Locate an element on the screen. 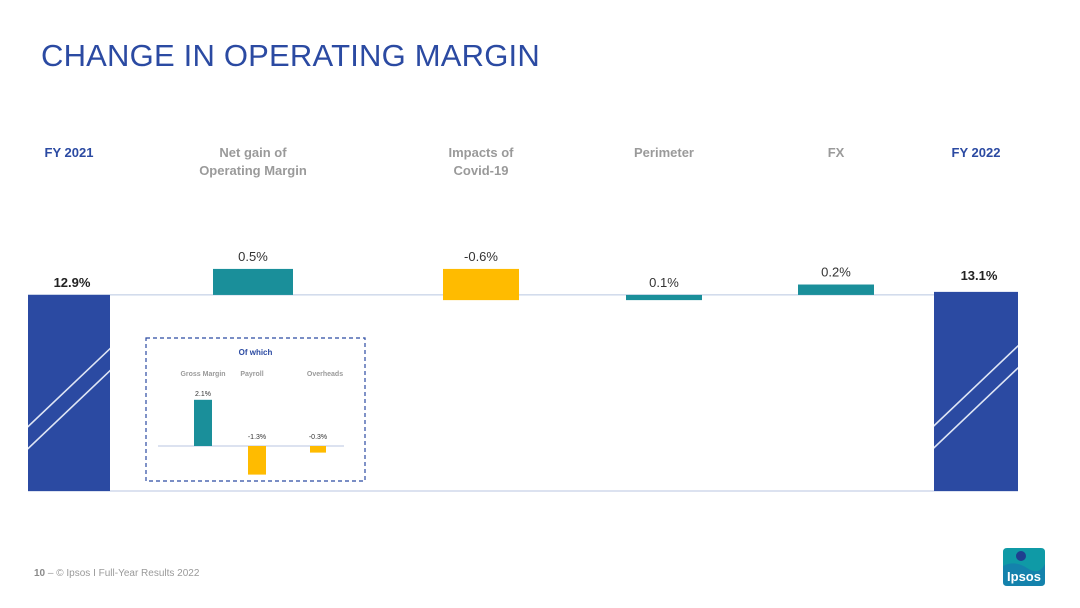 Image resolution: width=1080 pixels, height=608 pixels. data-label: 0.5% is located at coordinates (253, 256).